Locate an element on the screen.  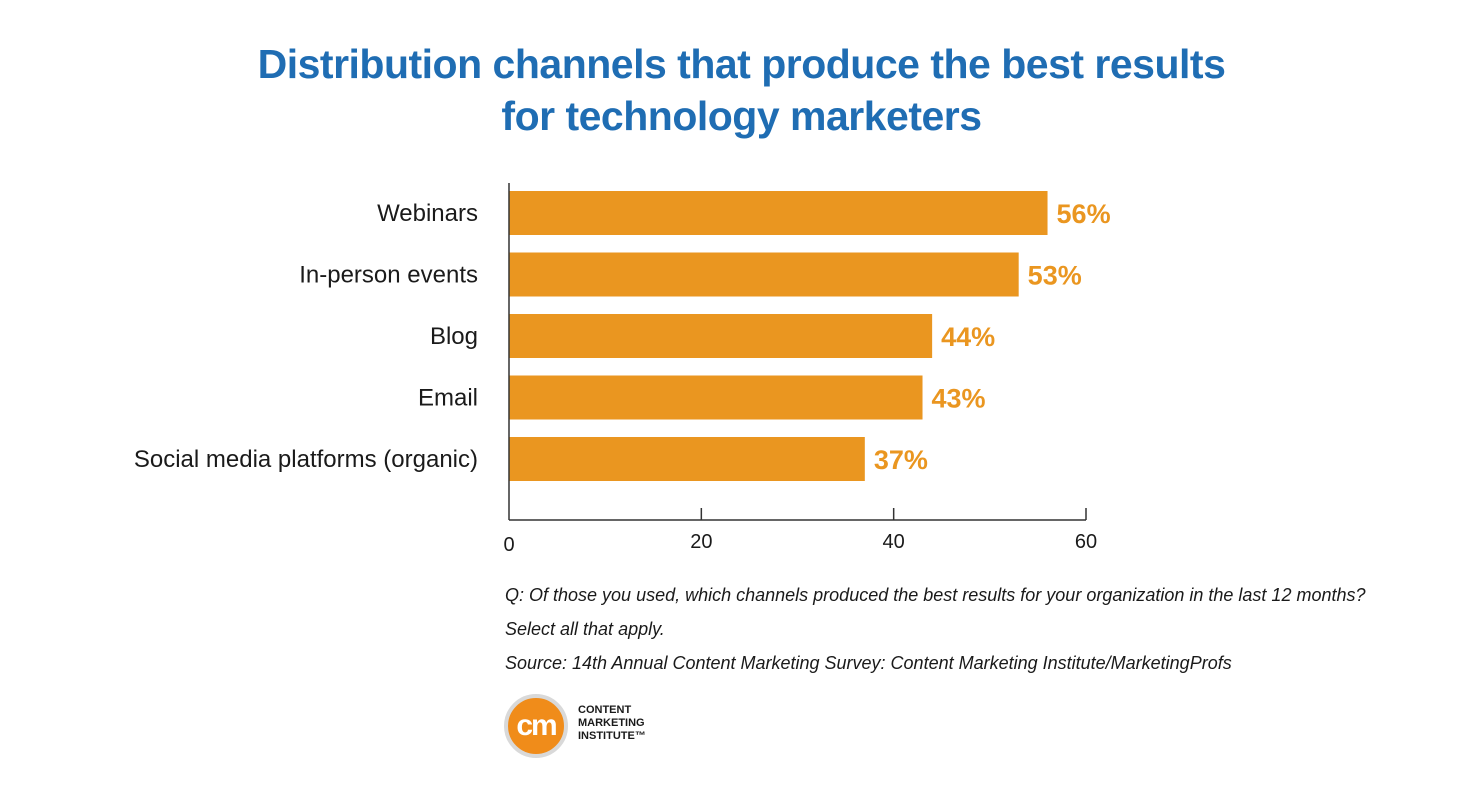
value-label-2: 44% is located at coordinates (968, 337).